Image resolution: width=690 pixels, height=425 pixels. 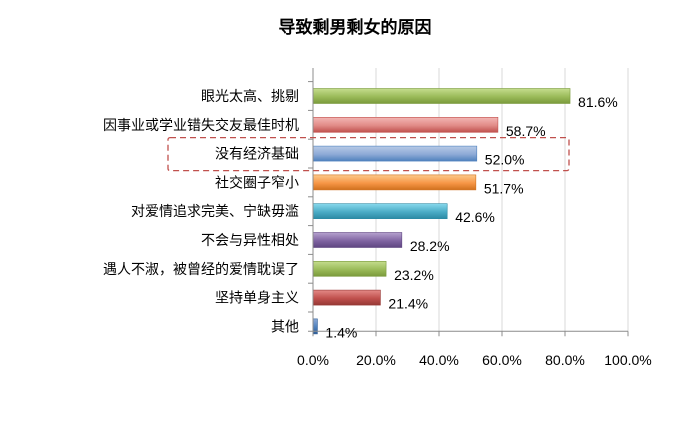 I want to click on category-label: 其他, so click(x=285, y=327).